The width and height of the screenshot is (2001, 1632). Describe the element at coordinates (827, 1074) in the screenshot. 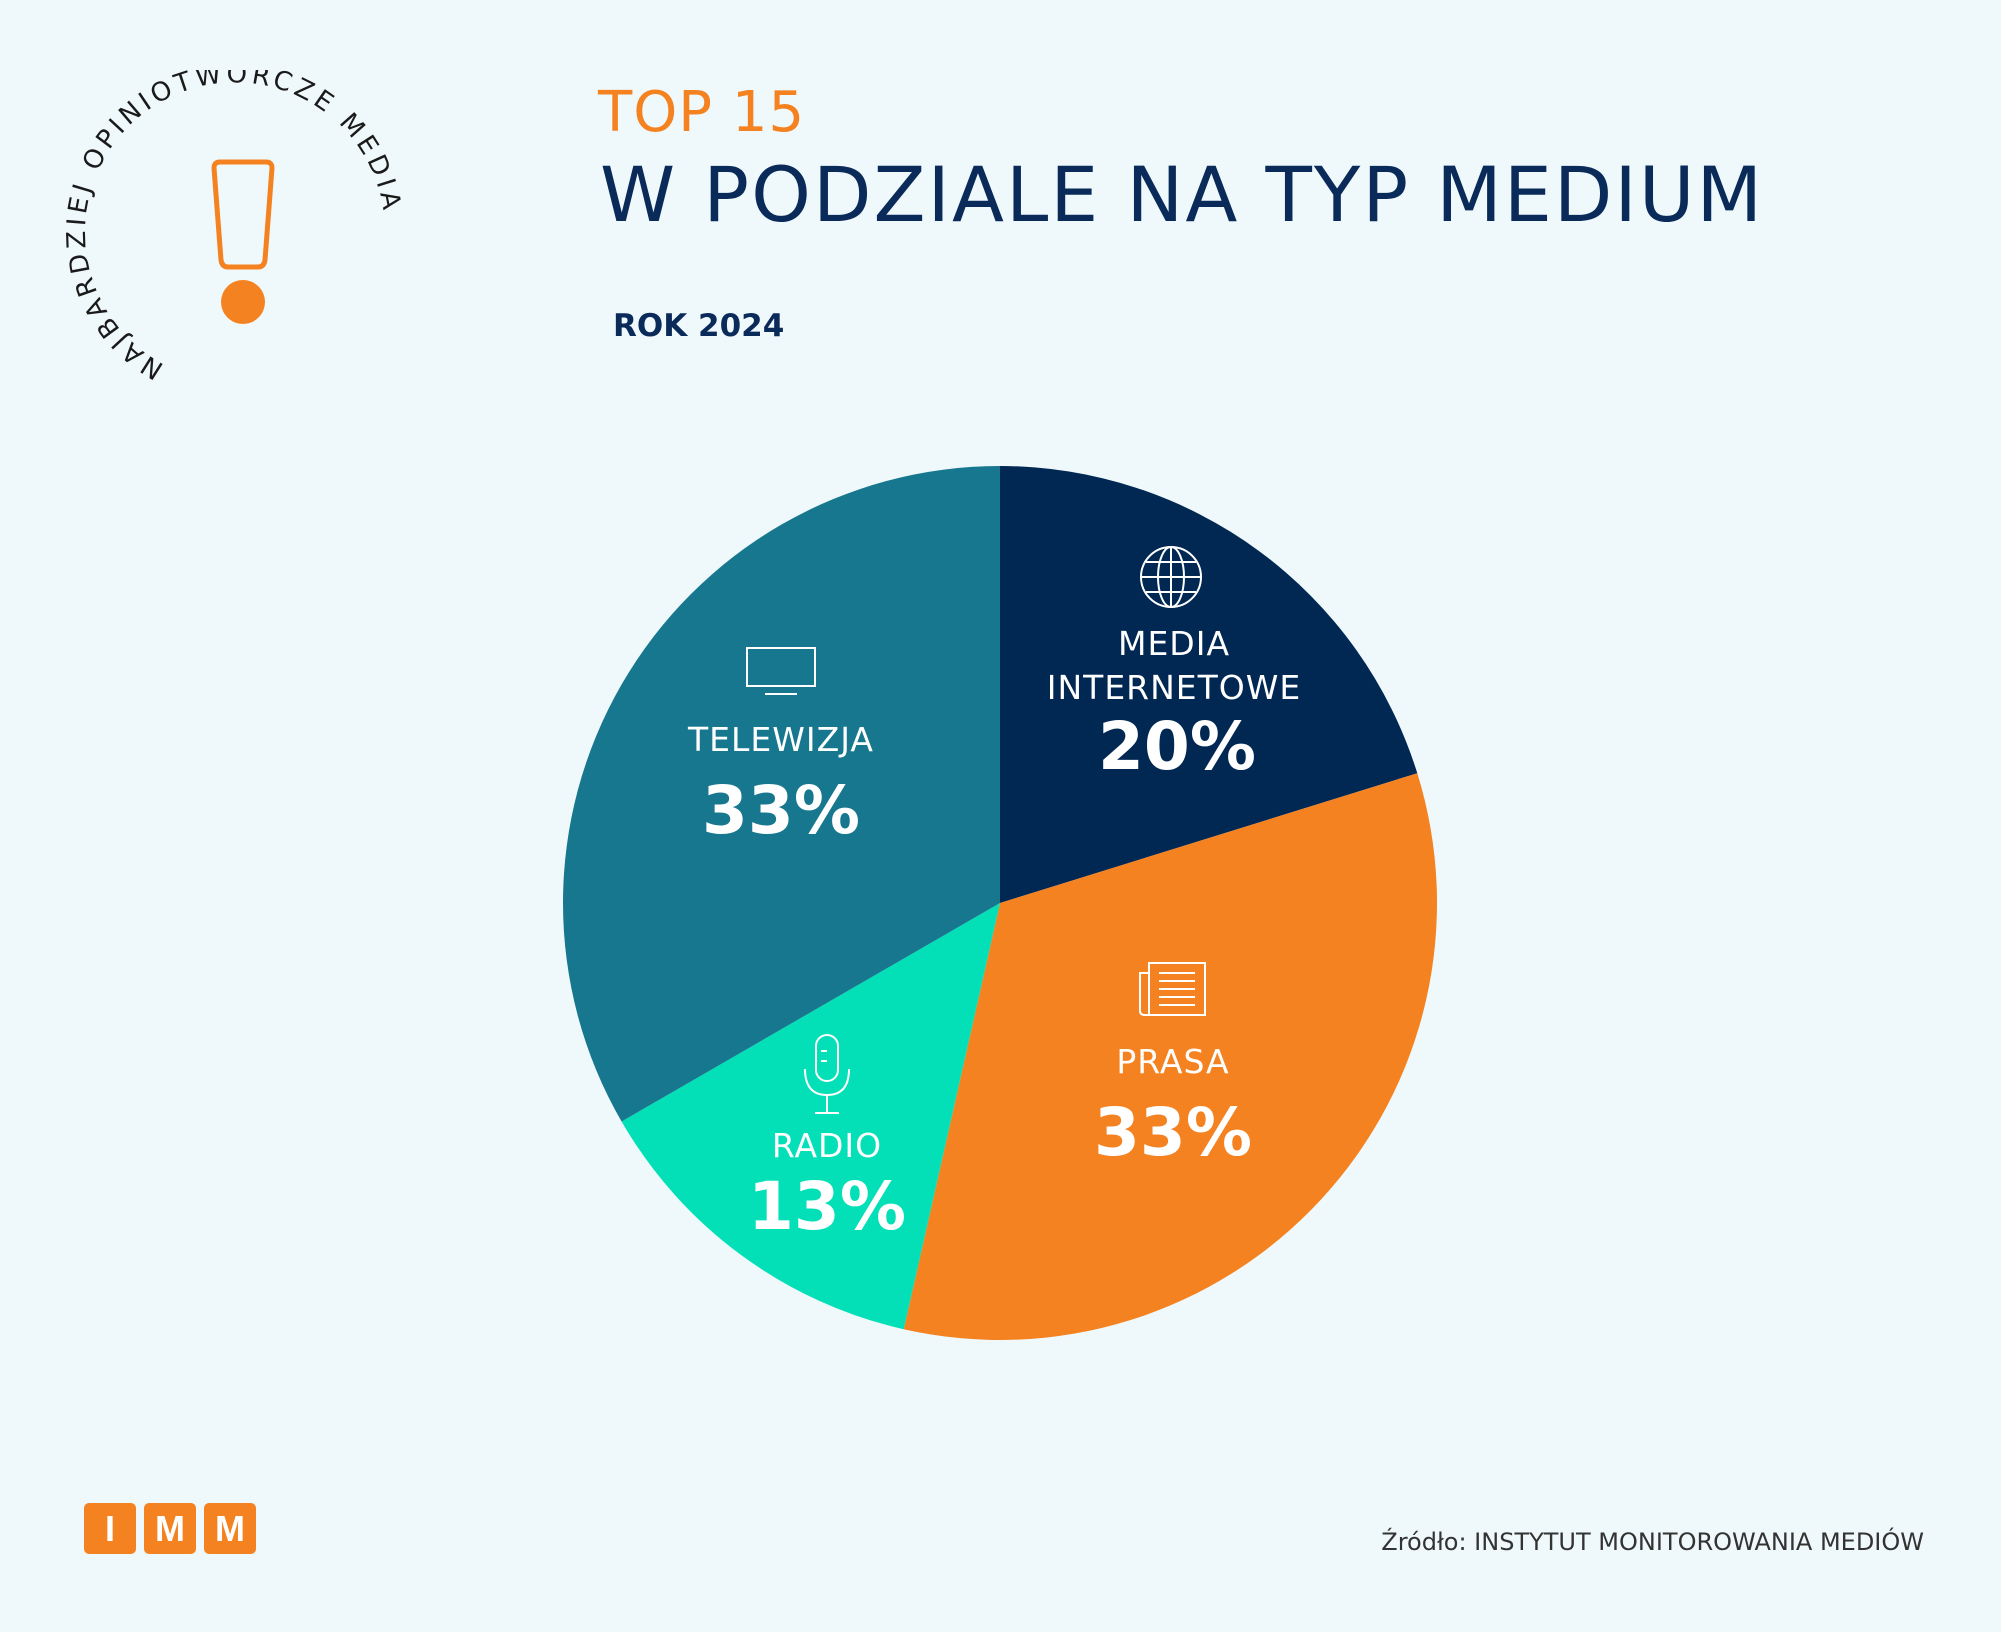

I see `microphone-icon` at that location.